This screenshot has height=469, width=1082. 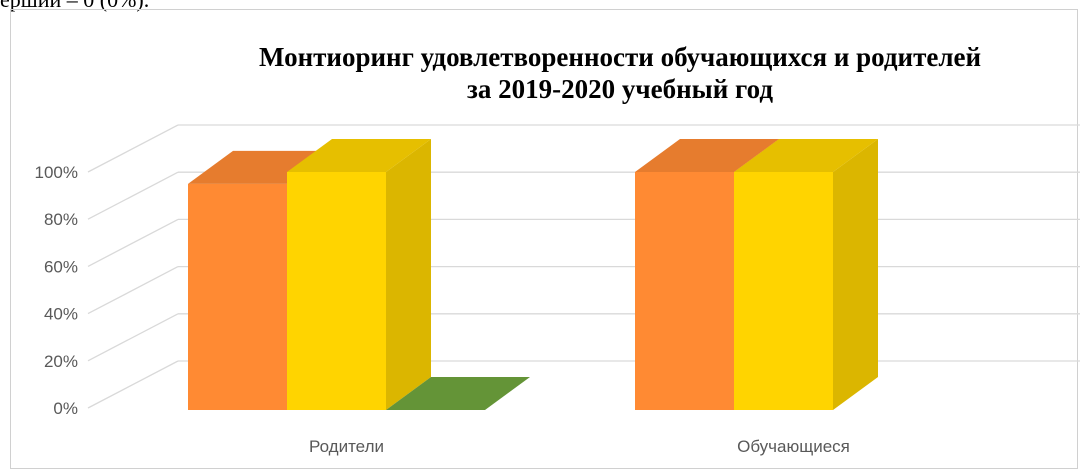 What do you see at coordinates (56, 172) in the screenshot?
I see `y-tick-label: 100%` at bounding box center [56, 172].